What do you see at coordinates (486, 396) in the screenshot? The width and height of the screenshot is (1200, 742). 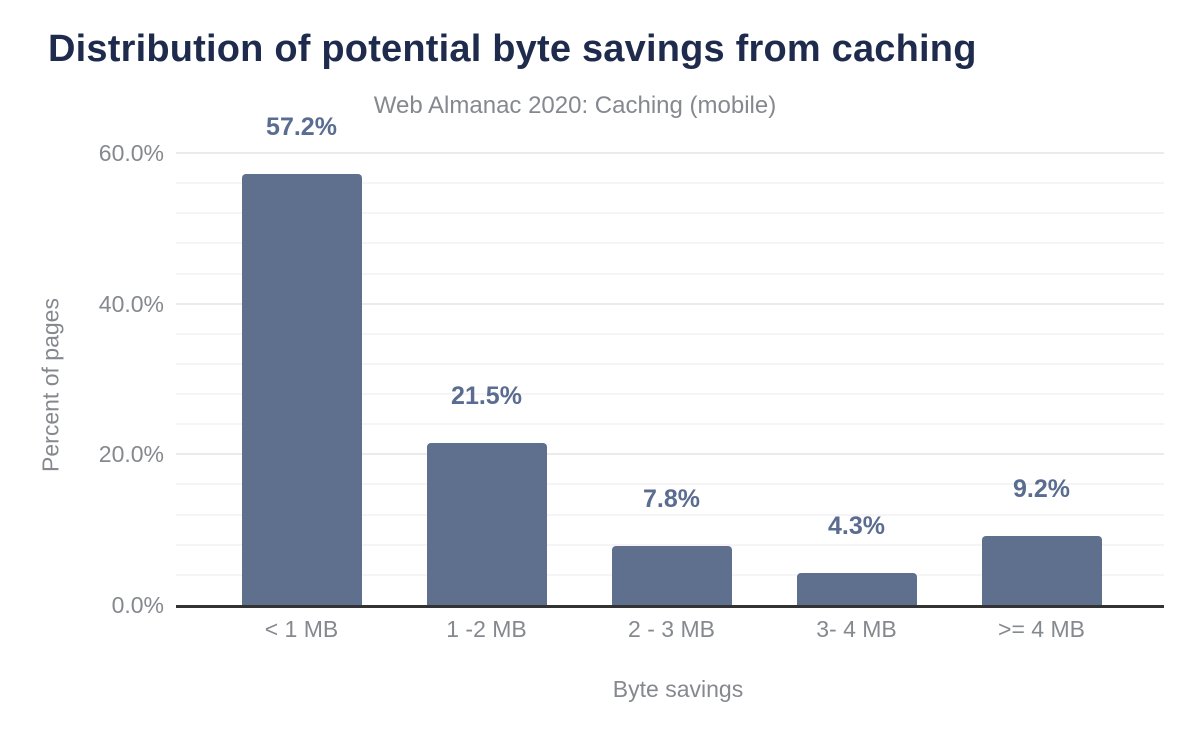 I see `bar-value-label: 21.5%` at bounding box center [486, 396].